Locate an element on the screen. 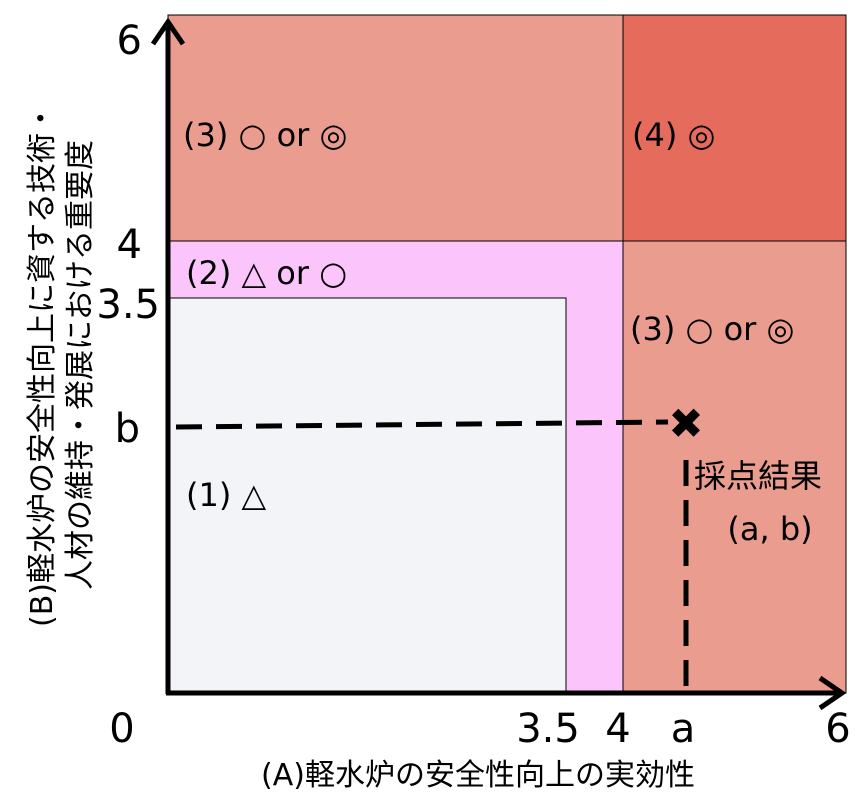 The height and width of the screenshot is (796, 860). y-tick-3-5: 3.5 is located at coordinates (128, 305).